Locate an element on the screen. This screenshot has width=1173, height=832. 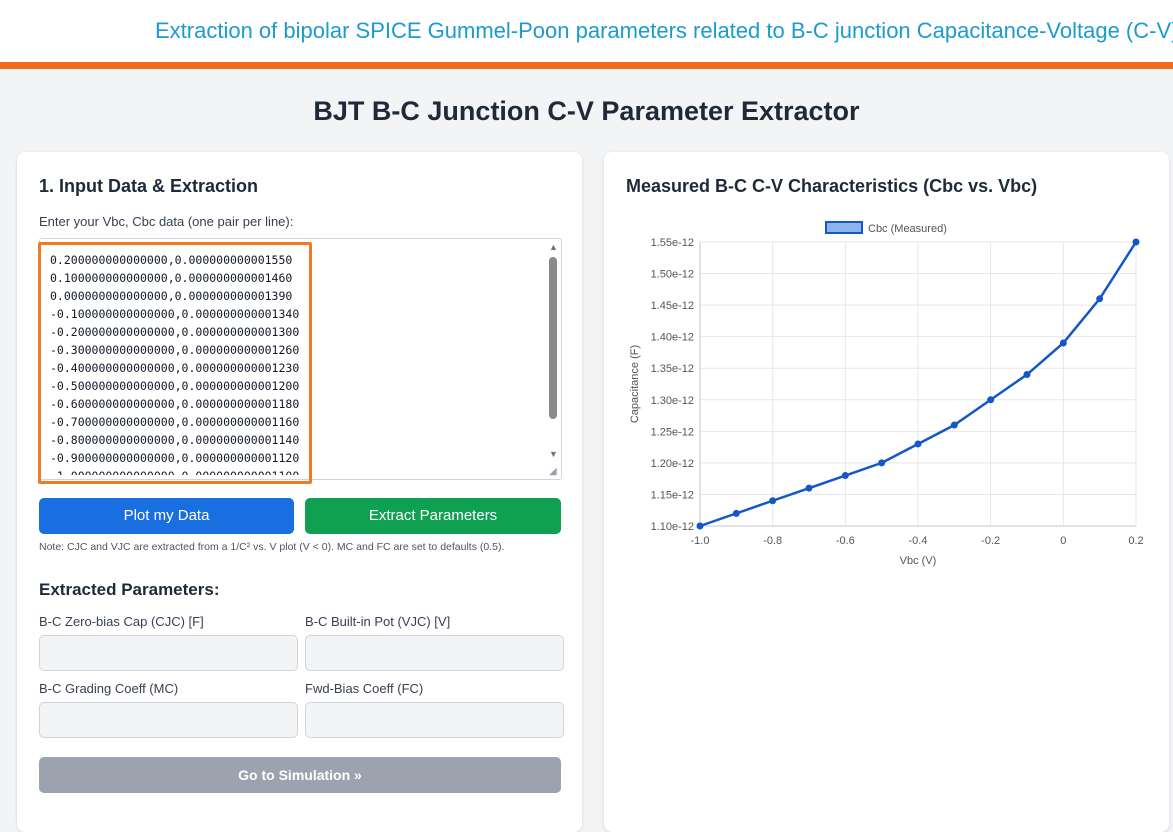
vjc-field is located at coordinates (434, 653).